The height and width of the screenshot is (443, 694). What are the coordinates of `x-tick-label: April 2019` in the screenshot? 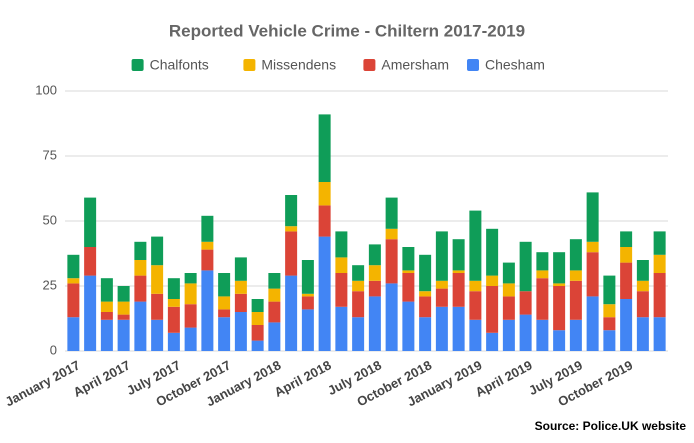 It's located at (504, 378).